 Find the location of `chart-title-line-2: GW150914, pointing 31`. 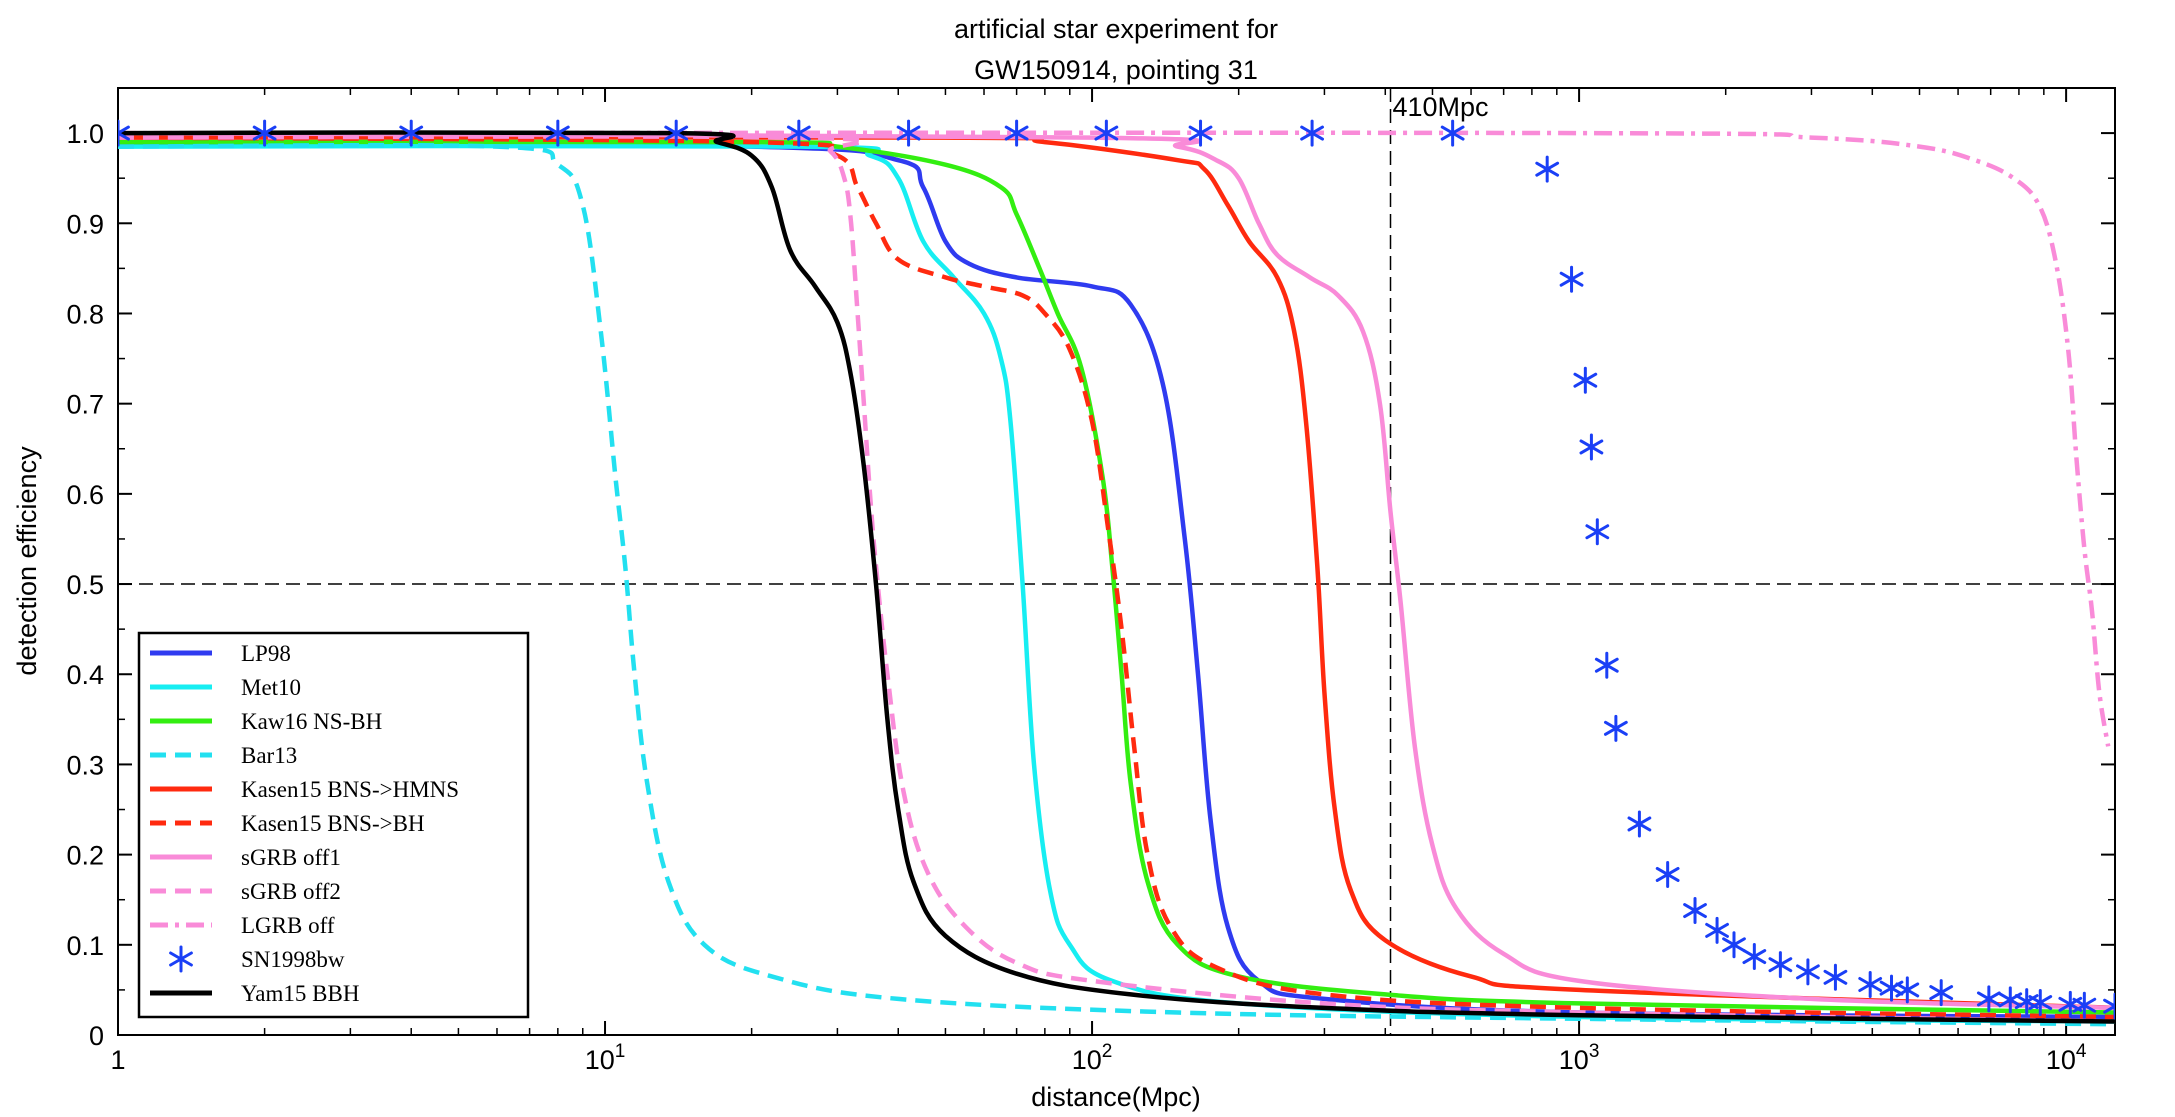

chart-title-line-2: GW150914, pointing 31 is located at coordinates (1116, 70).